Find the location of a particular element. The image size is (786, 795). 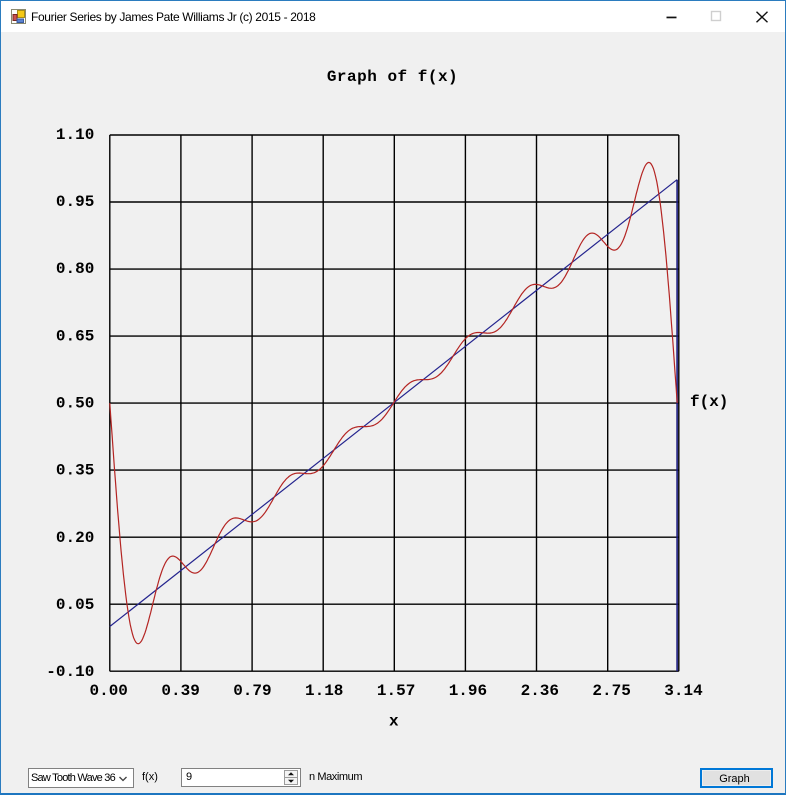

svg-text: 0.50 is located at coordinates (75, 404).